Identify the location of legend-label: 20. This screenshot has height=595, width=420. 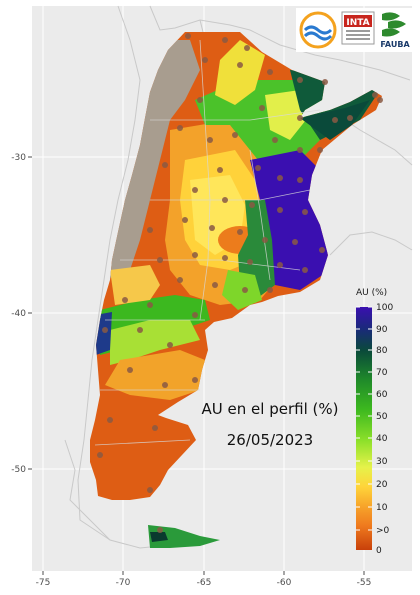
(382, 485).